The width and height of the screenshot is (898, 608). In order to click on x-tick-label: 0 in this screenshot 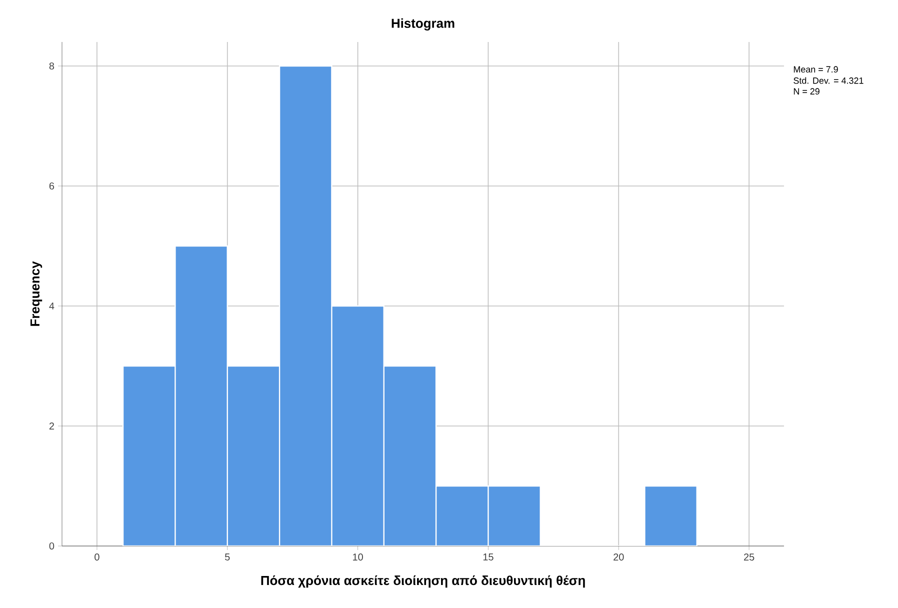, I will do `click(97, 557)`.